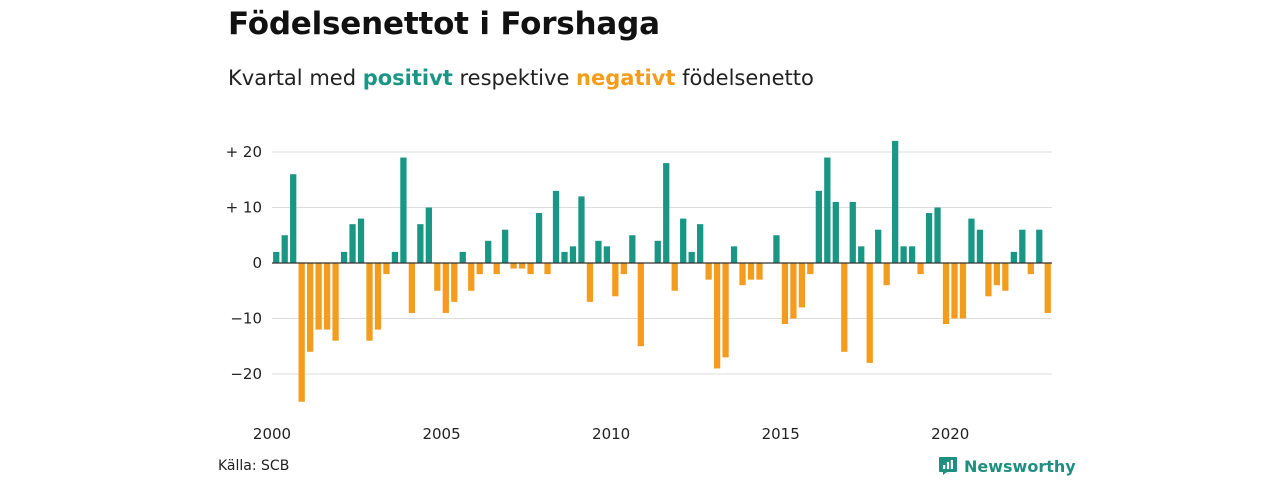 The image size is (1280, 480). Describe the element at coordinates (244, 208) in the screenshot. I see `y-tick-label: + 10` at that location.